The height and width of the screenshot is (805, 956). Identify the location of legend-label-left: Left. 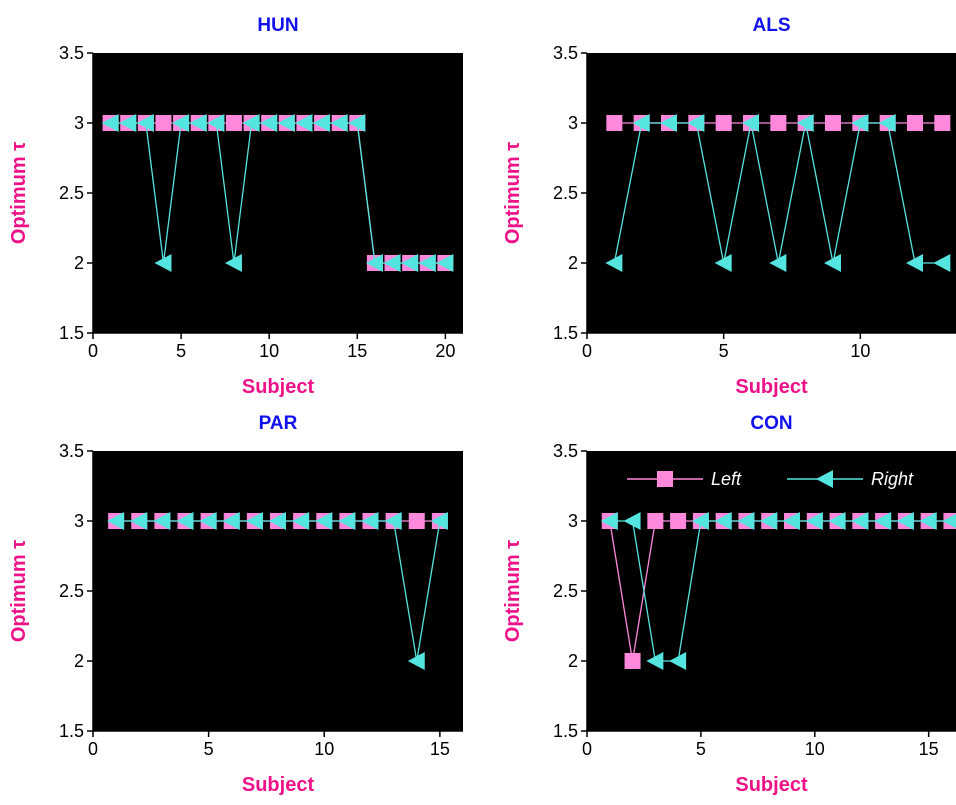
(726, 479).